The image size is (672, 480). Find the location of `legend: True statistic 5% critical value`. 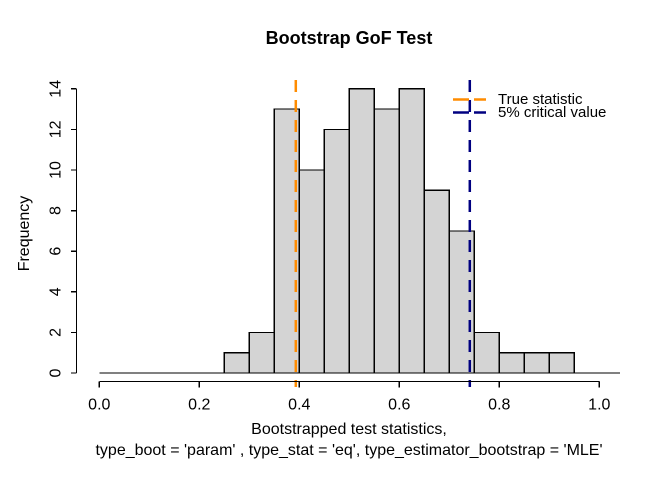

legend: True statistic 5% critical value is located at coordinates (529, 106).